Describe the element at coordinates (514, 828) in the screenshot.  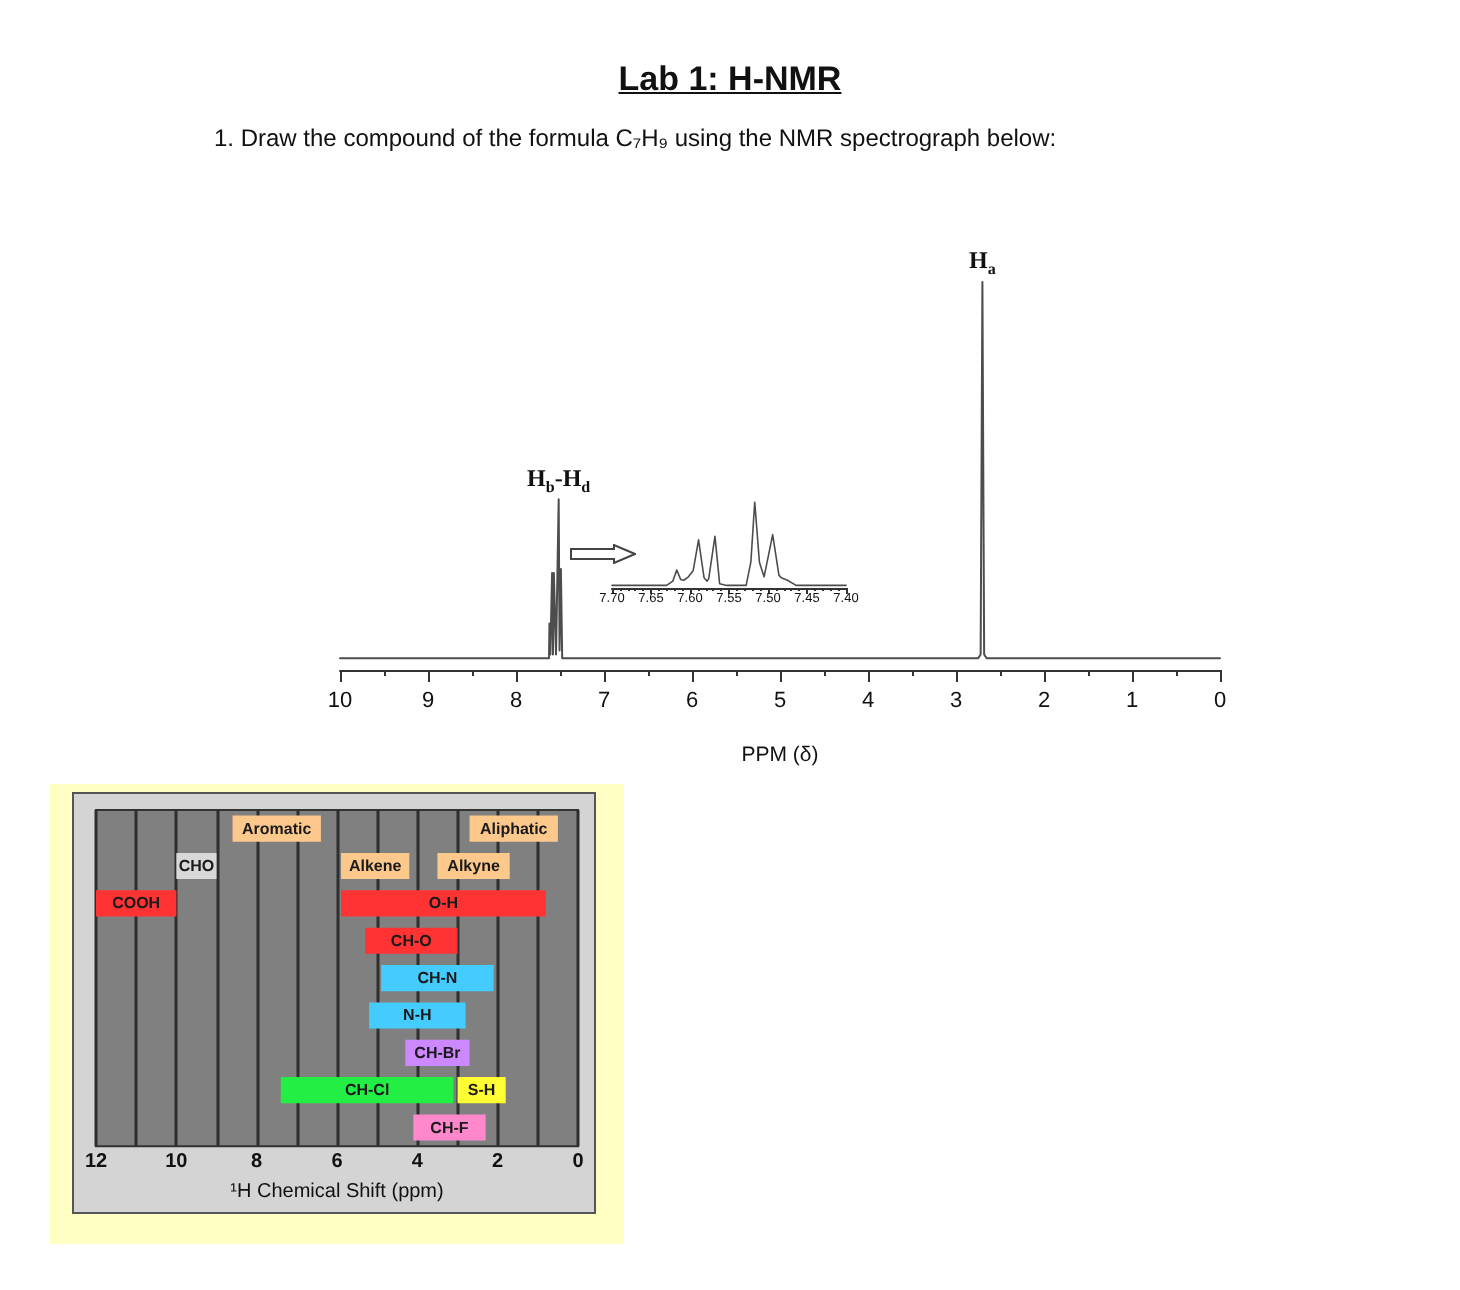
I see `series-label: Aliphatic` at that location.